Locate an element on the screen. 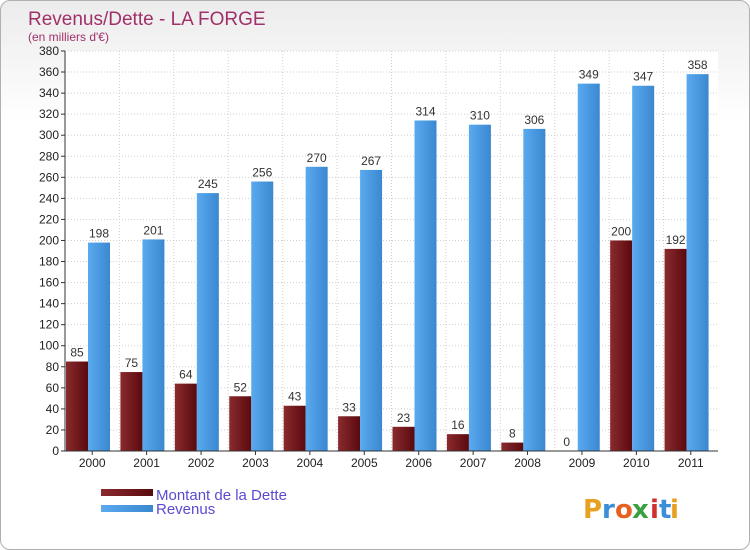 The width and height of the screenshot is (750, 550). data-label-revenus: 314 is located at coordinates (425, 111).